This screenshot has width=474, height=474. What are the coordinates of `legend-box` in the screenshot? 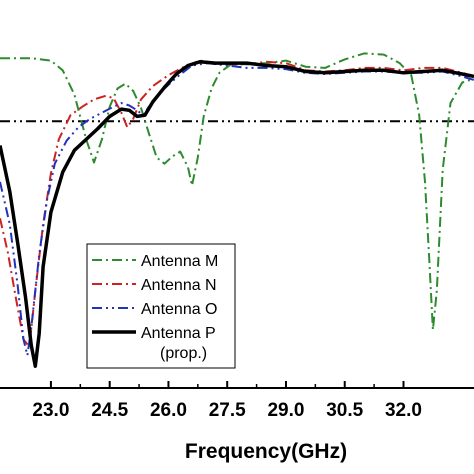 It's located at (161, 306).